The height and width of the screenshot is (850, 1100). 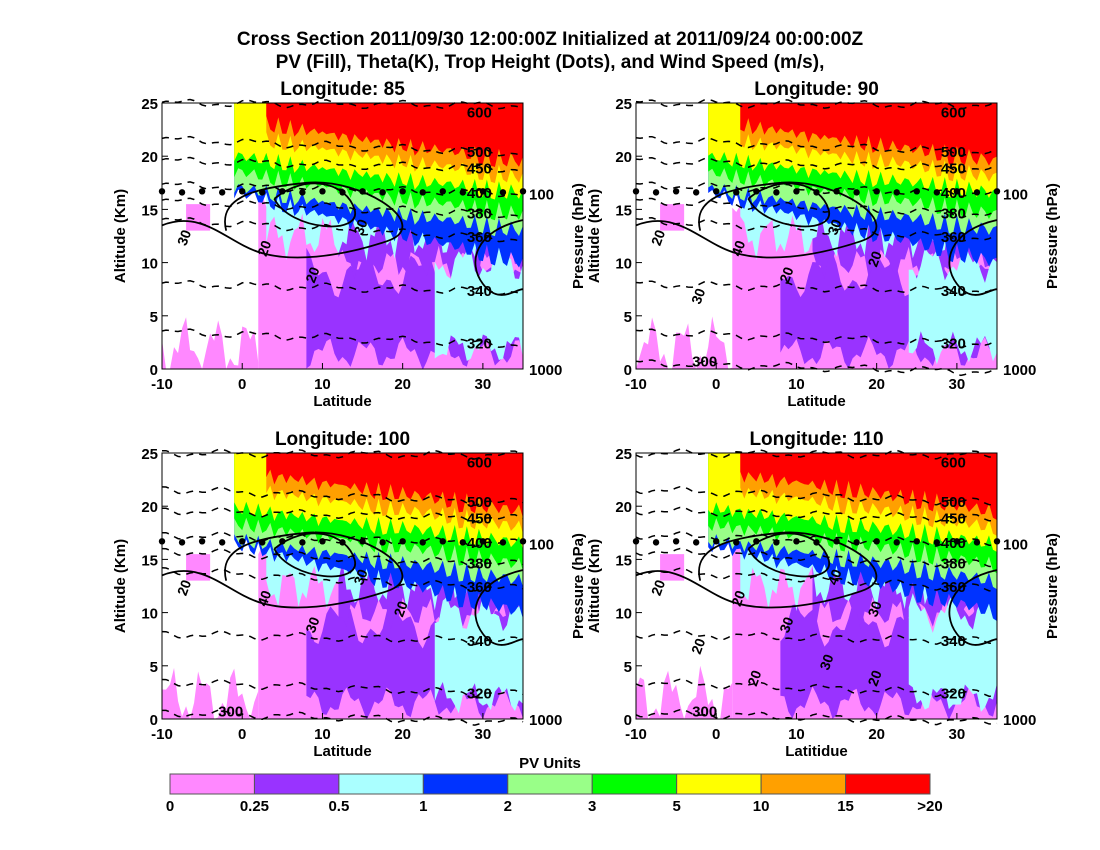 What do you see at coordinates (170, 806) in the screenshot?
I see `colorbar-tick-label: 0` at bounding box center [170, 806].